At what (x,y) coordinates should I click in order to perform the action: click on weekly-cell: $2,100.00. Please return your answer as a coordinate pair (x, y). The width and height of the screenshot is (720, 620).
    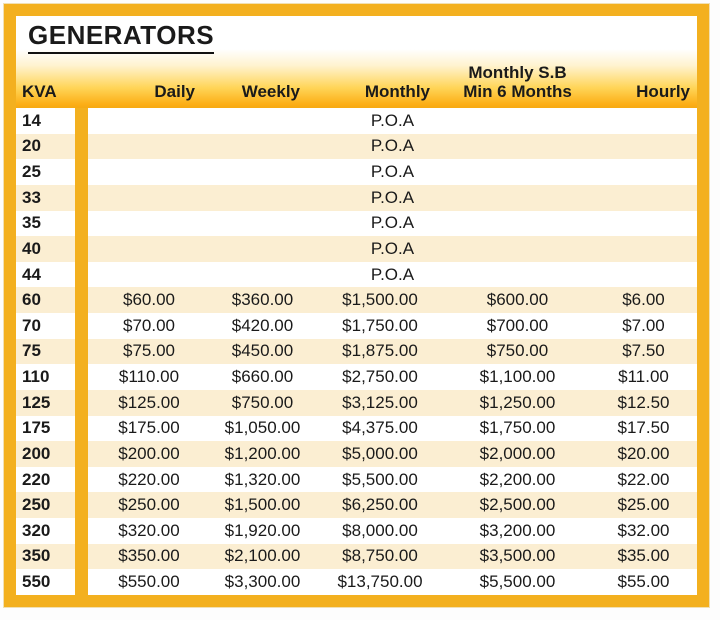
    Looking at the image, I should click on (262, 556).